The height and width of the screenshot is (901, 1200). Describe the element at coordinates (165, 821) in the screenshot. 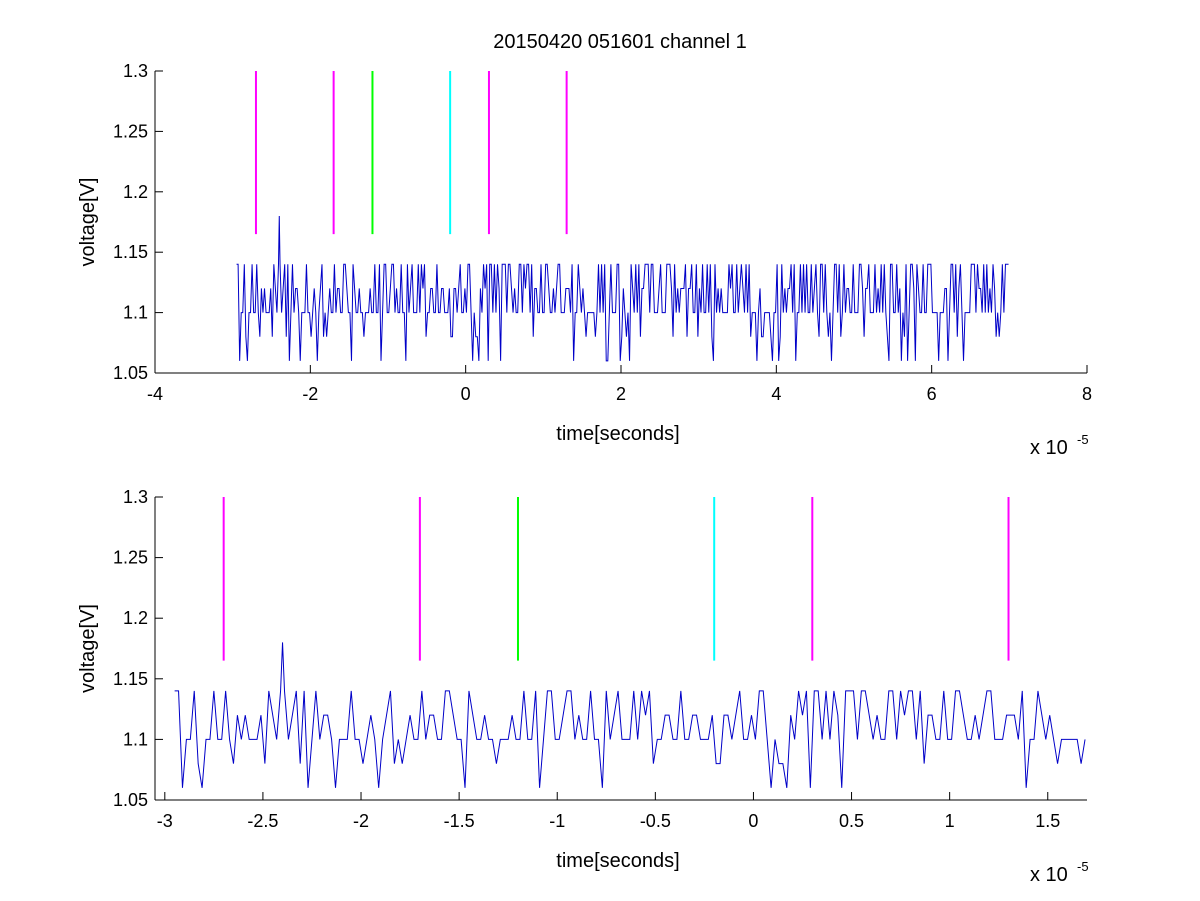

I see `x-tick-label: -3` at that location.